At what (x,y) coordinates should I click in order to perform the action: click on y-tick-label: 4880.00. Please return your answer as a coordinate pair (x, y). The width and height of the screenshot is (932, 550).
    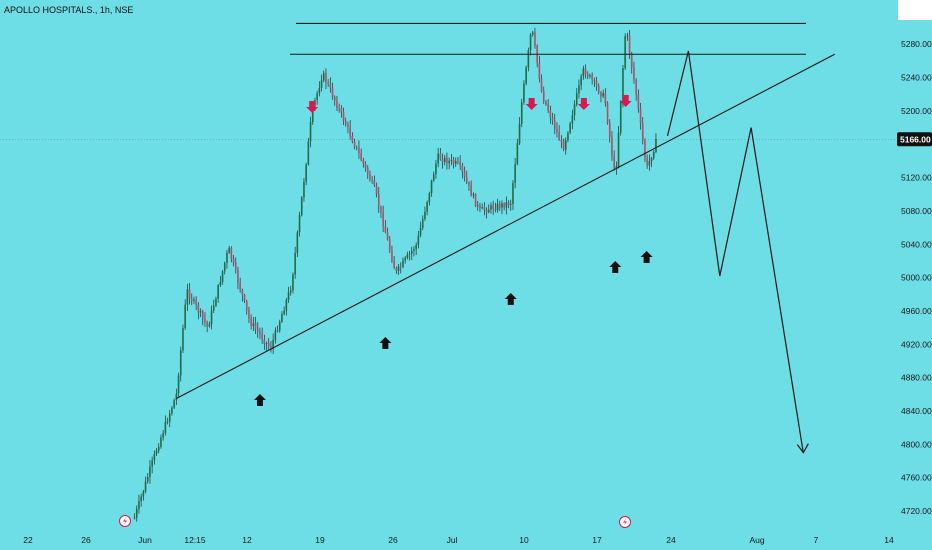
    Looking at the image, I should click on (916, 378).